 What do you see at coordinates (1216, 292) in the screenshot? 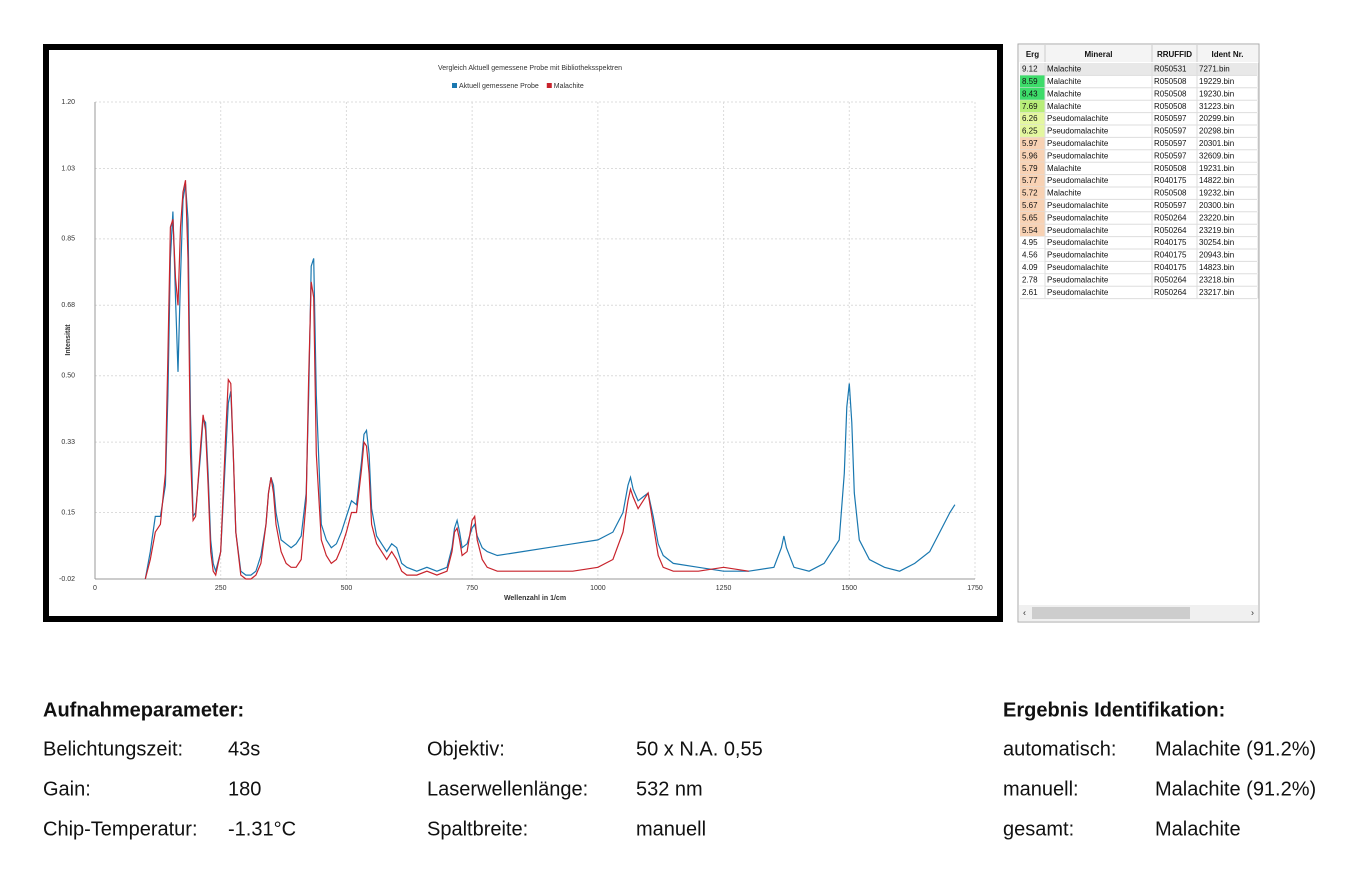
I see `table-cell: 23217.bin` at bounding box center [1216, 292].